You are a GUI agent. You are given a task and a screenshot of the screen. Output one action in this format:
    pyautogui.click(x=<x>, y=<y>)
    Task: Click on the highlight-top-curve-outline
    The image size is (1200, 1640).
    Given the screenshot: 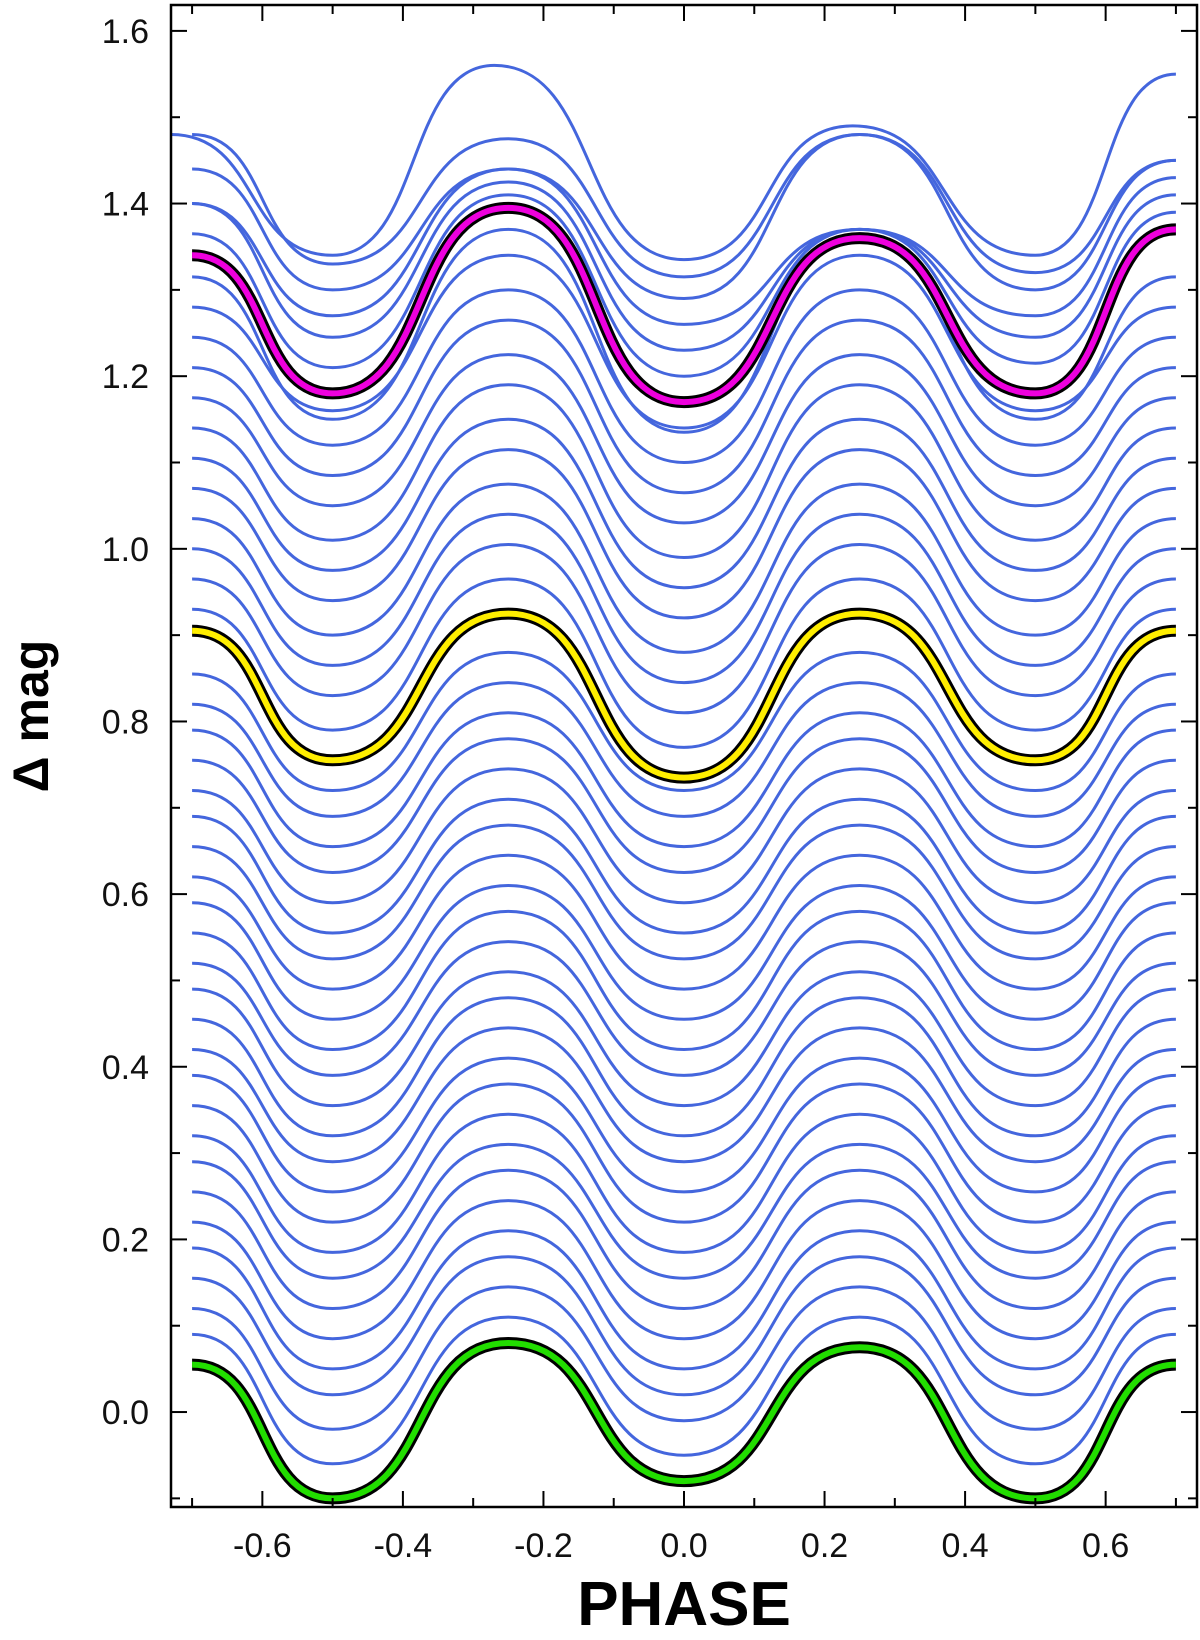 What is the action you would take?
    pyautogui.click(x=684, y=305)
    